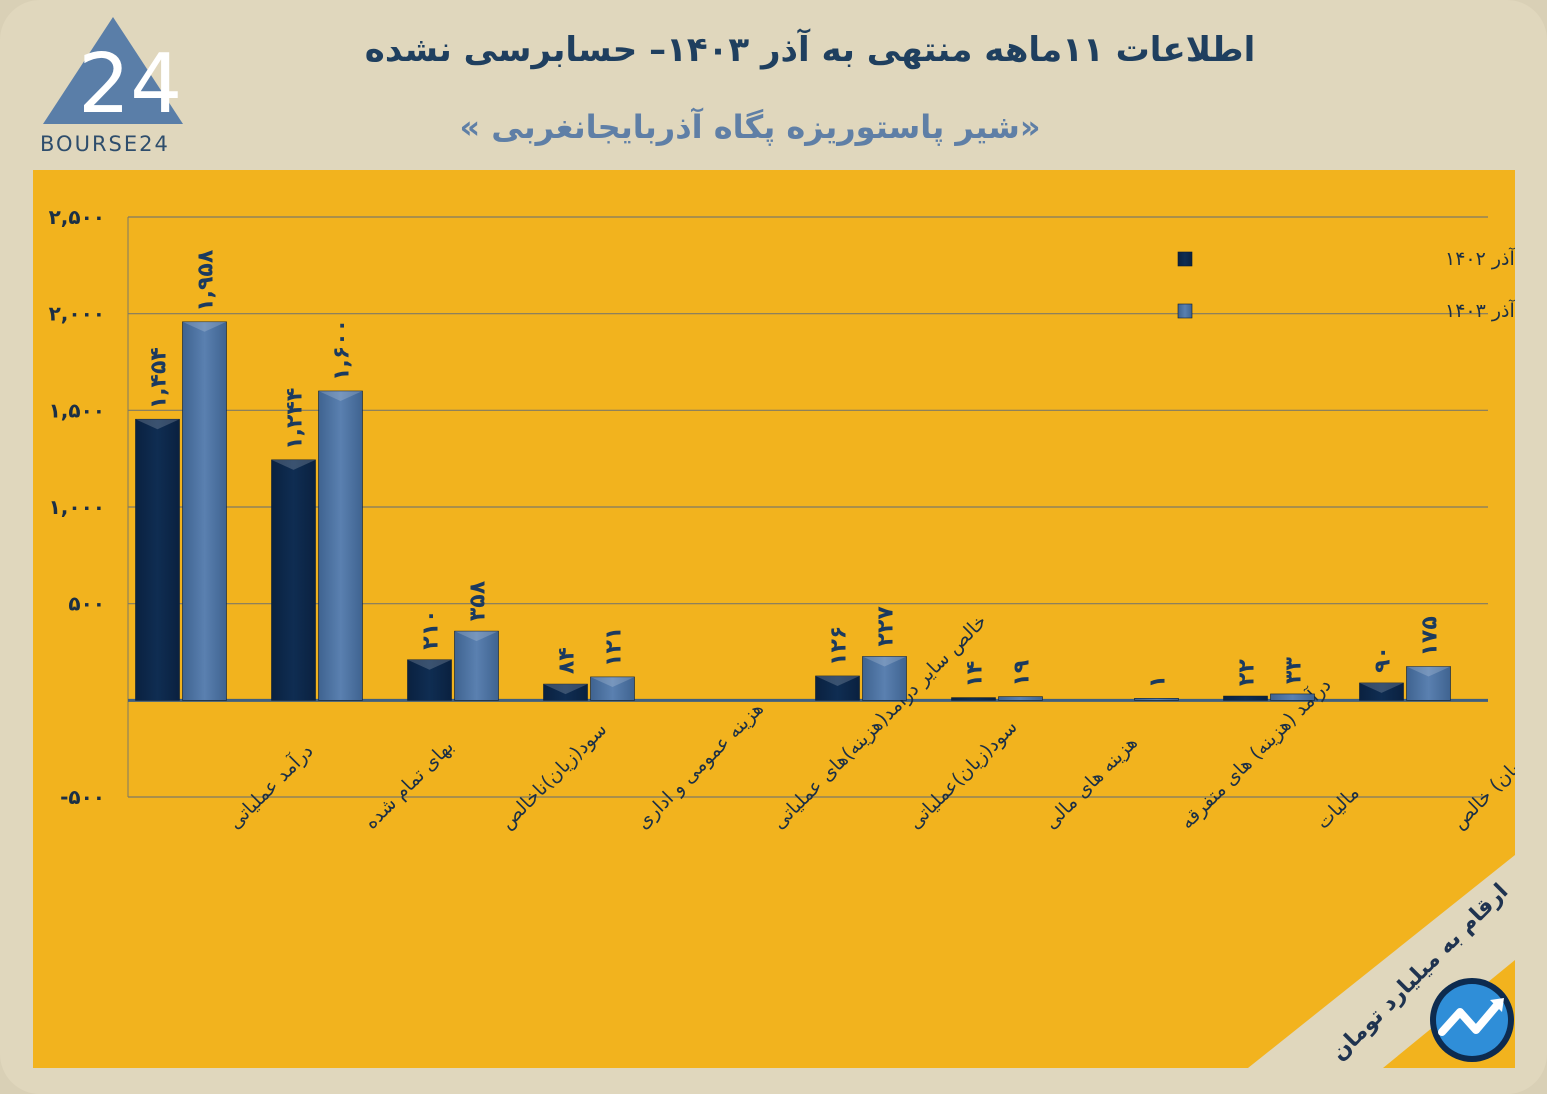 This screenshot has width=1547, height=1094. I want to click on category-label: مالیات, so click(1338, 808).